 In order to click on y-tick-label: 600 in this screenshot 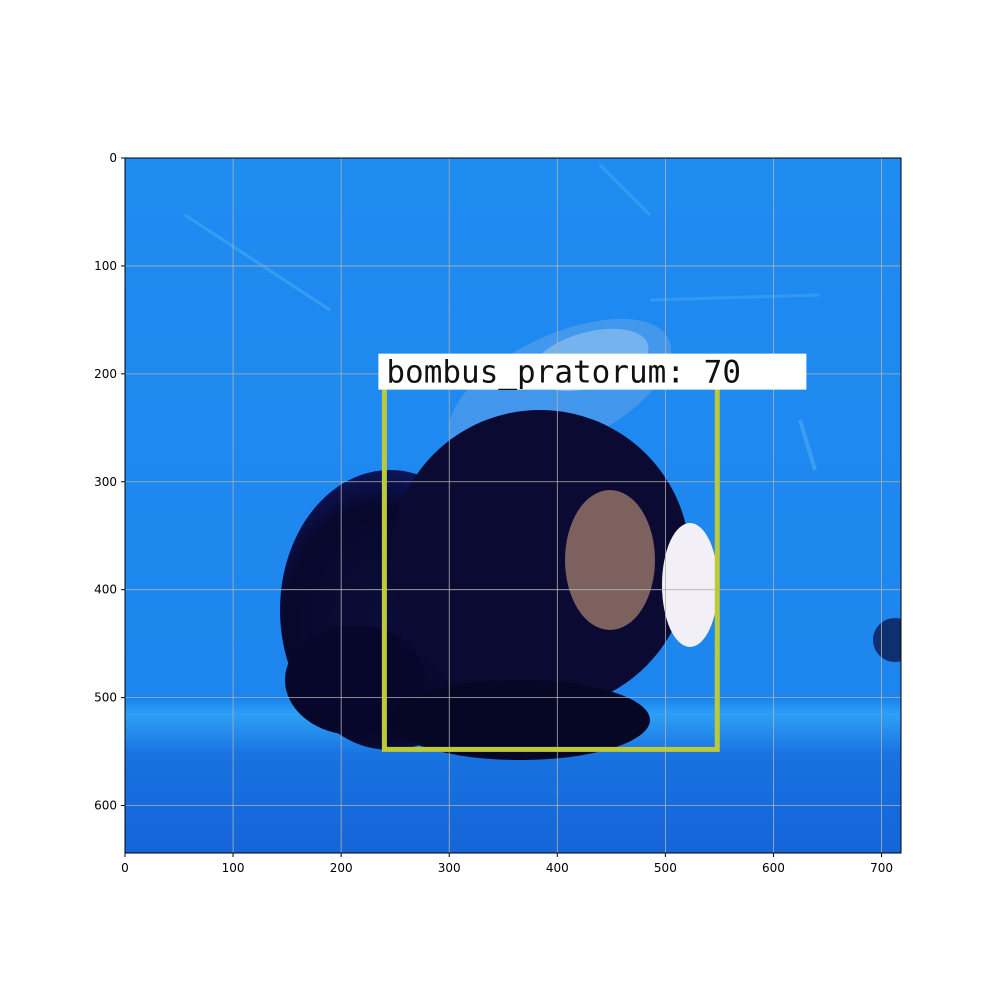, I will do `click(105, 806)`.